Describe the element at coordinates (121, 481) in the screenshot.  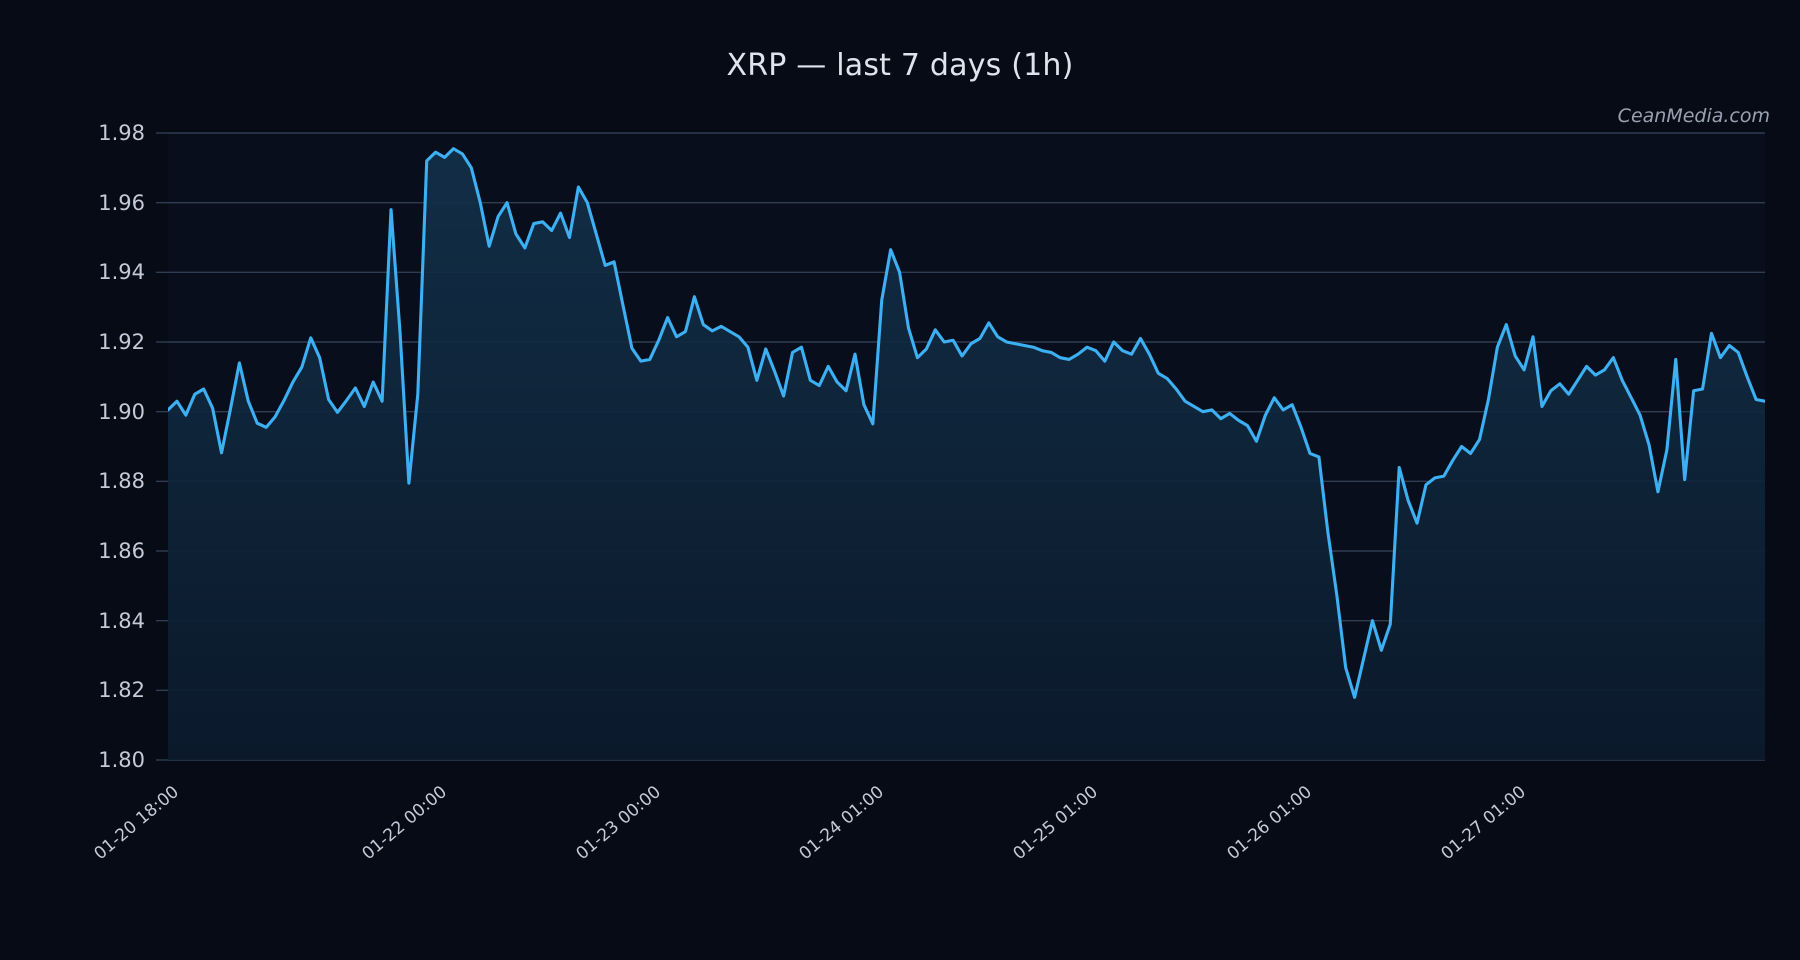
I see `y-tick-label: 1.88` at that location.